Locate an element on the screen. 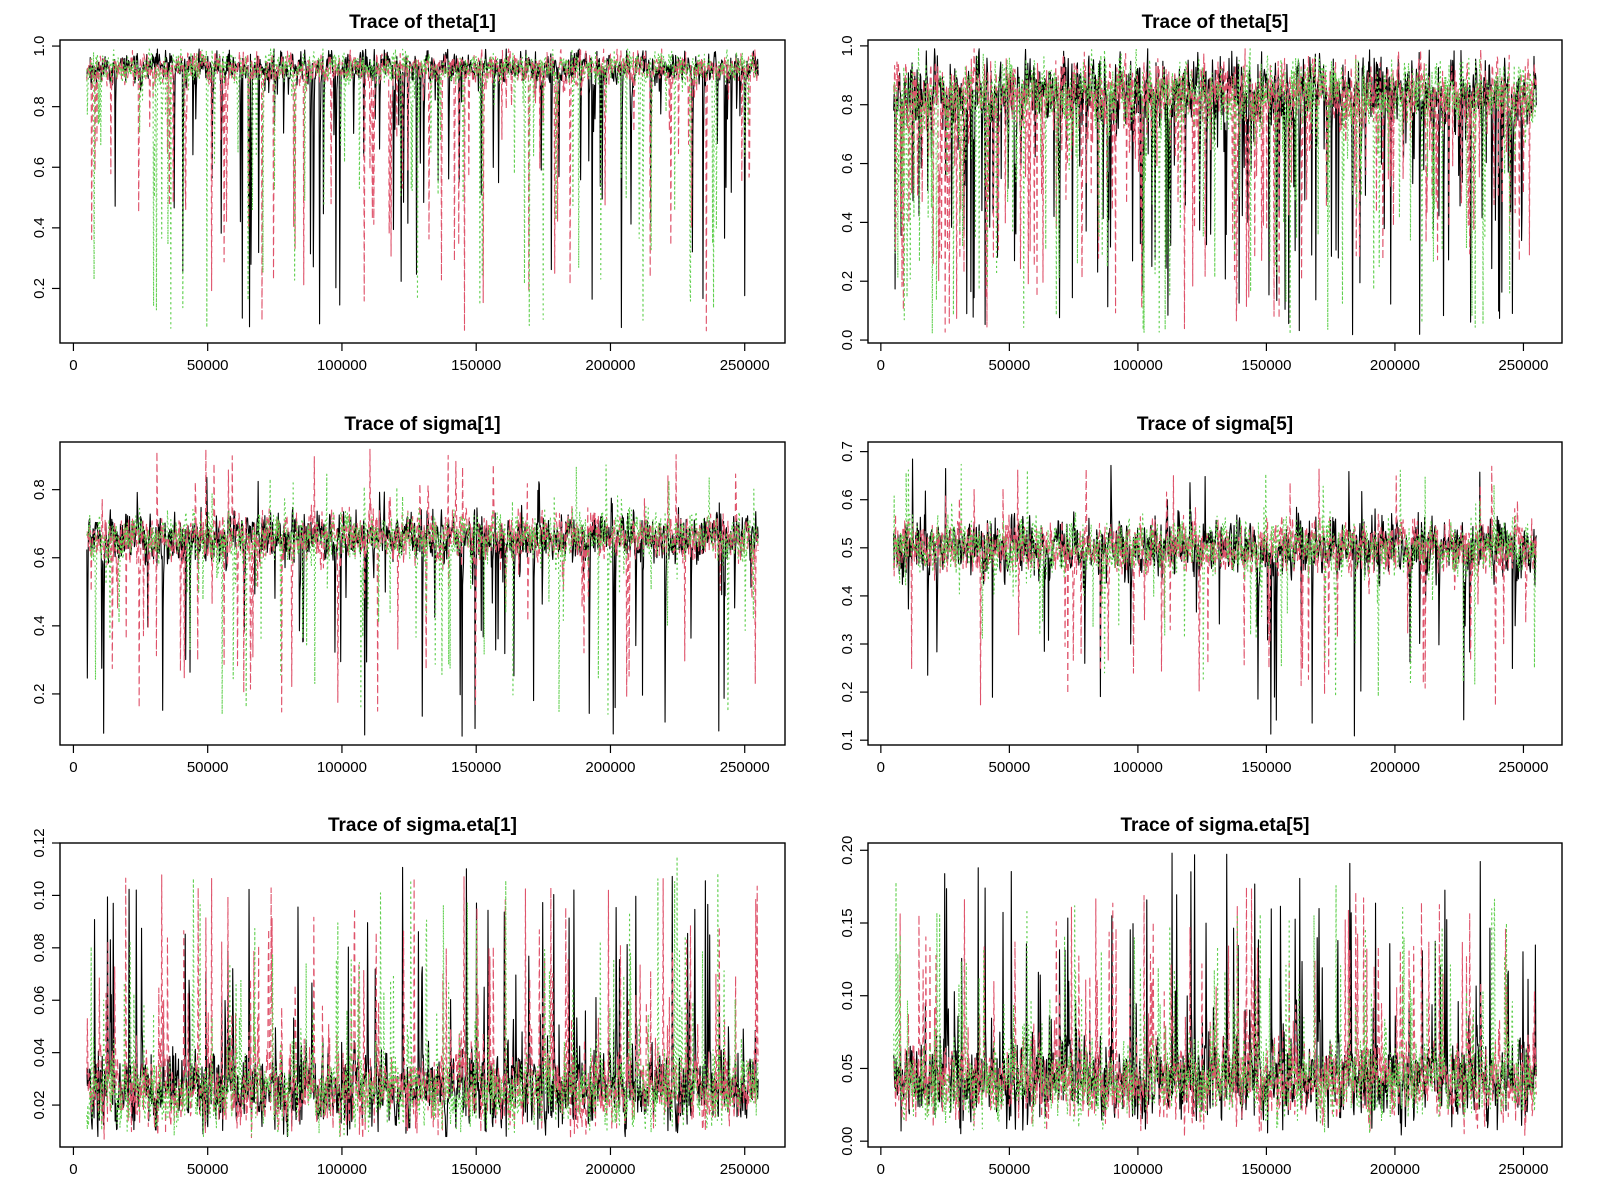 The image size is (1600, 1200). y-tick-label: 0.05 is located at coordinates (847, 1068).